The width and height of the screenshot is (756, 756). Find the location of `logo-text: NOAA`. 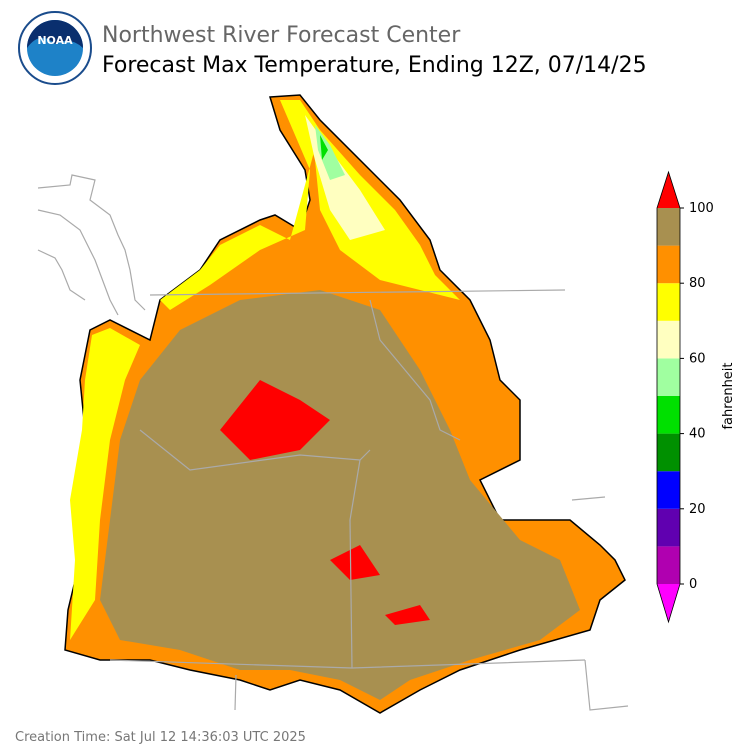

logo-text: NOAA is located at coordinates (55, 40).